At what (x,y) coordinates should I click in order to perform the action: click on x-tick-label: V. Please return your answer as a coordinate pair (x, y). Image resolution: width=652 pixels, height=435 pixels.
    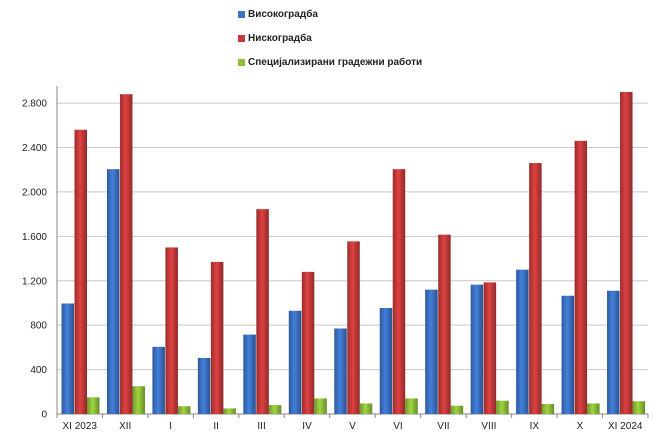
    Looking at the image, I should click on (352, 426).